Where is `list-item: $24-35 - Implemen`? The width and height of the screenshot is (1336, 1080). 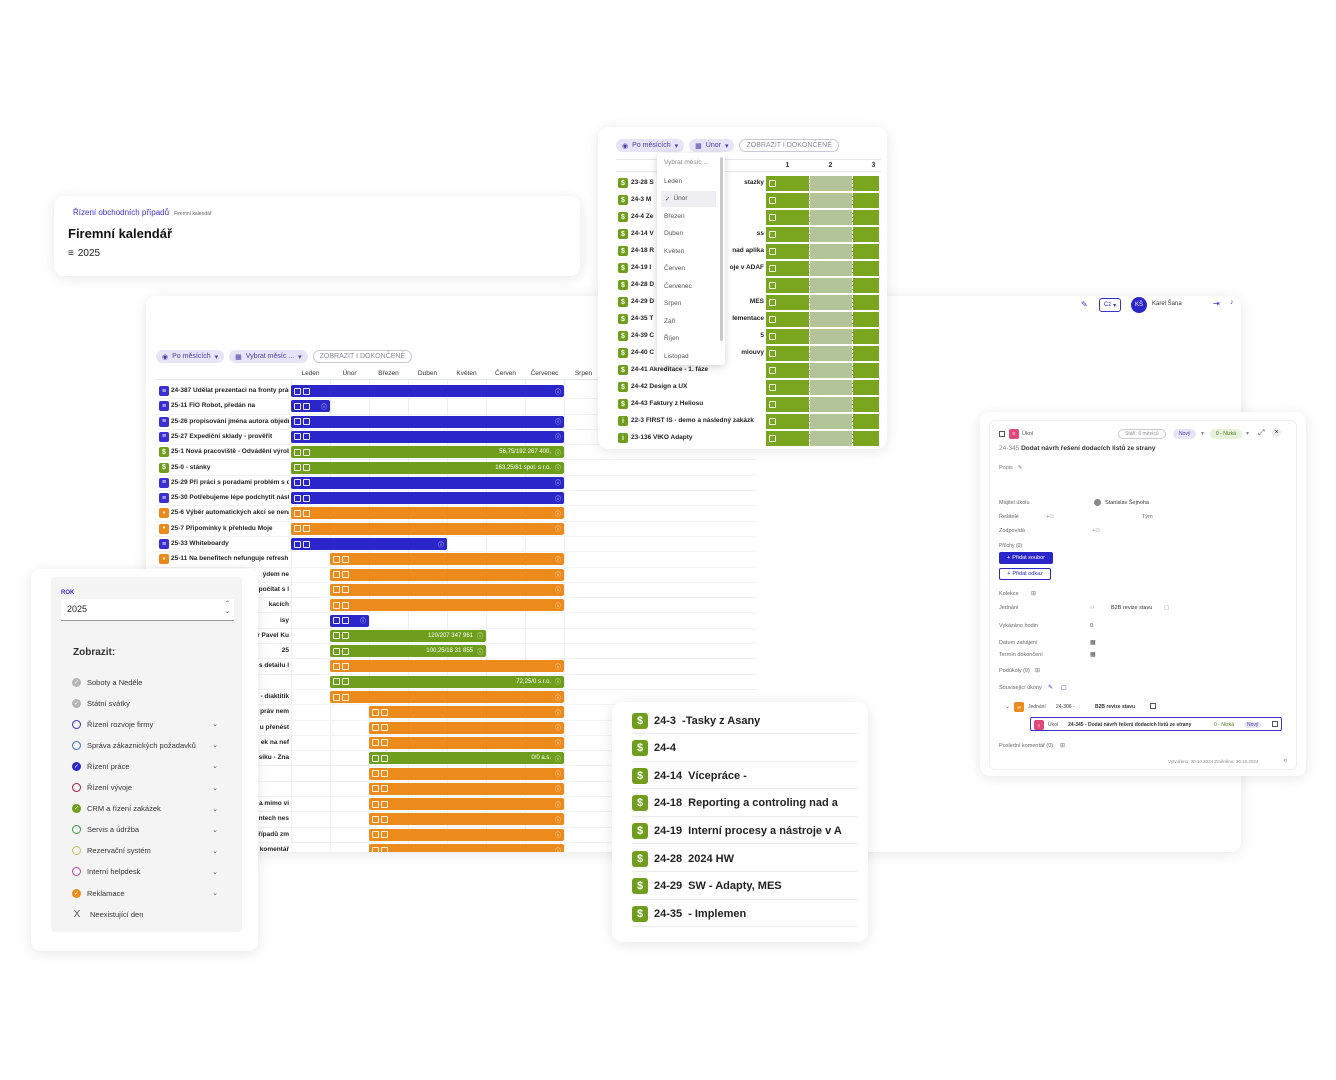 list-item: $24-35 - Implemen is located at coordinates (744, 914).